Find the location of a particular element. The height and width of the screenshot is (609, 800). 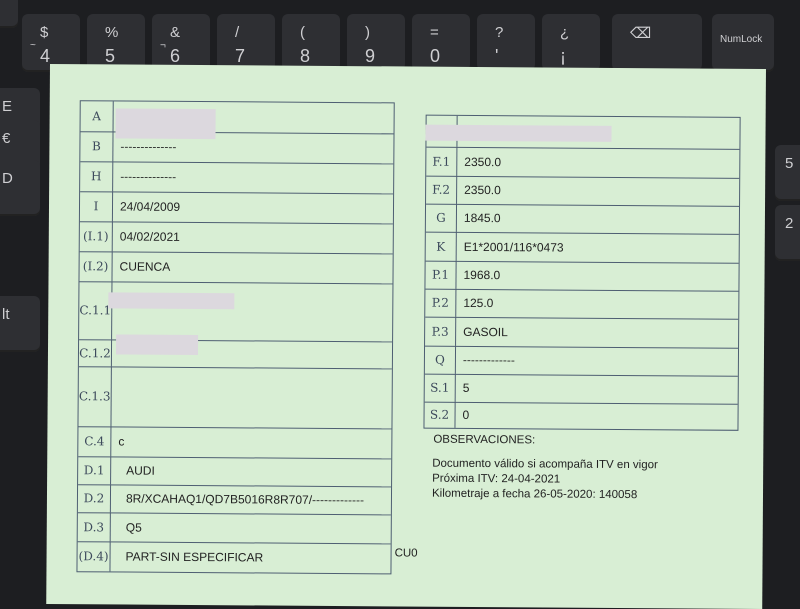

observaciones-line: Kilometraje a fecha 26-05-2020: 140058 is located at coordinates (534, 495).